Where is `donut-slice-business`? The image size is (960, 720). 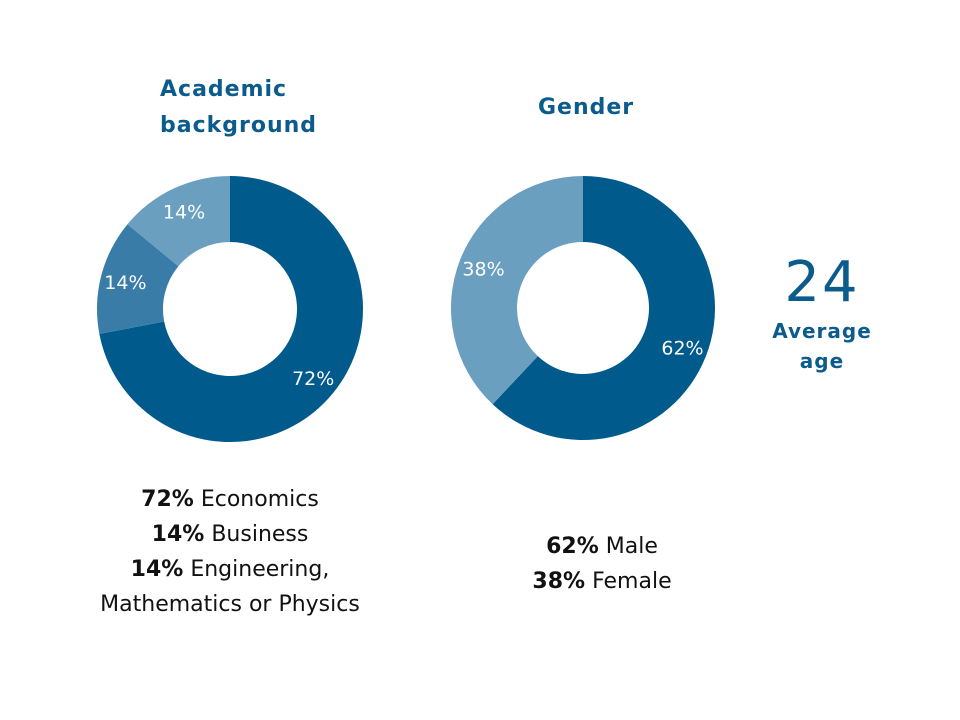 donut-slice-business is located at coordinates (138, 279).